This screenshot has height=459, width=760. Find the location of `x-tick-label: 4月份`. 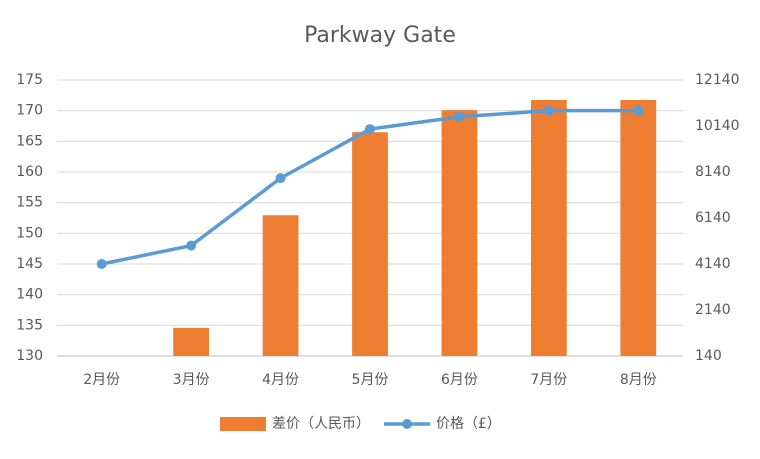

x-tick-label: 4月份 is located at coordinates (280, 380).